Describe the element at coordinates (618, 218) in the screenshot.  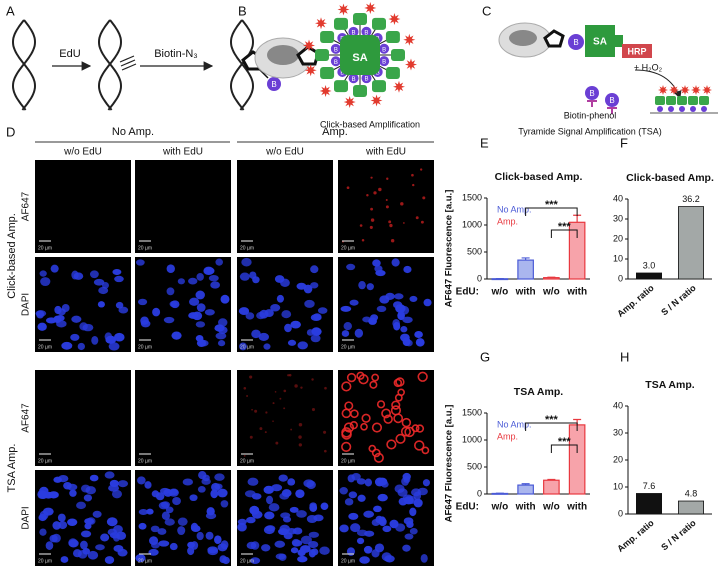
I see `y-tick-label: 30` at that location.